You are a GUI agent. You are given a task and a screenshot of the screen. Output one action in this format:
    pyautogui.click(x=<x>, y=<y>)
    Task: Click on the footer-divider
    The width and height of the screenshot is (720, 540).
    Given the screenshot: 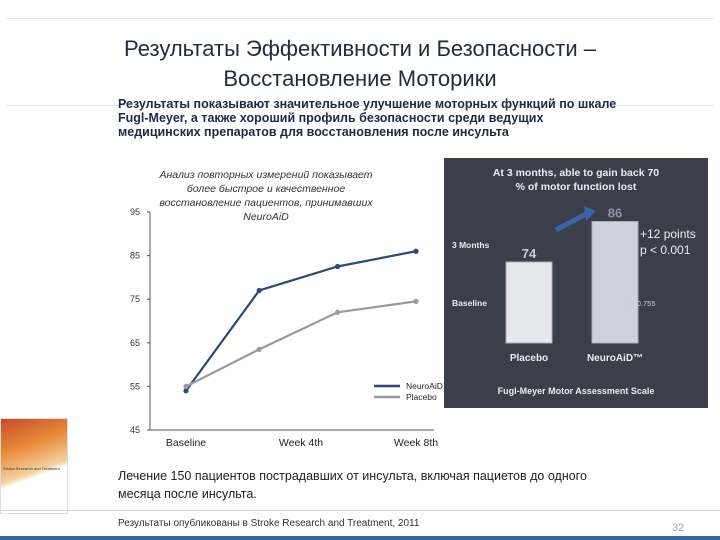 What is the action you would take?
    pyautogui.click(x=360, y=510)
    